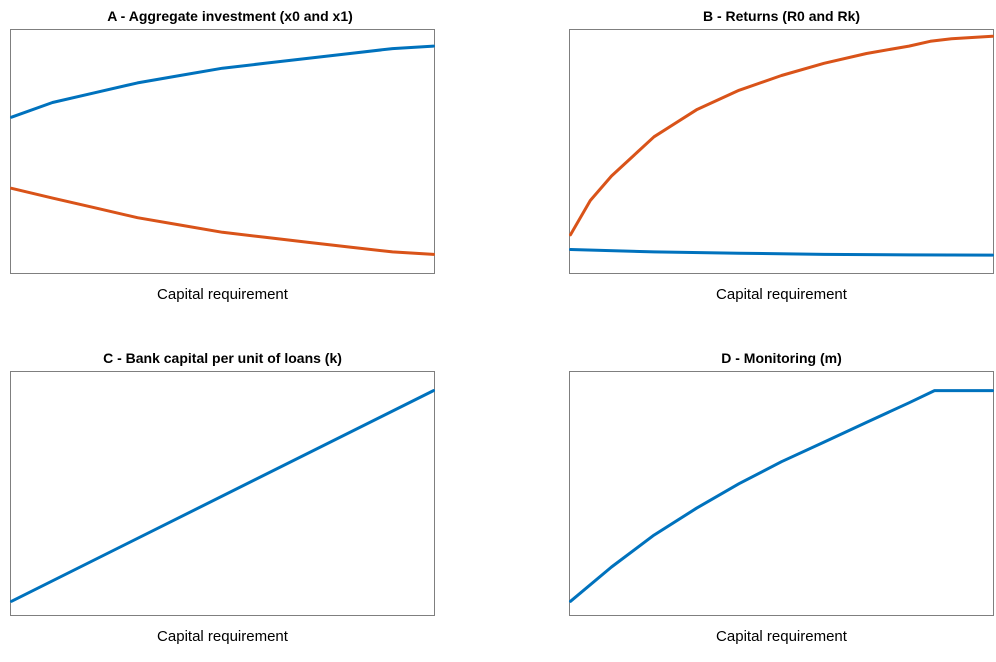  What do you see at coordinates (230, 16) in the screenshot?
I see `chart-title: A - Aggregate investment (x0 and x1)` at bounding box center [230, 16].